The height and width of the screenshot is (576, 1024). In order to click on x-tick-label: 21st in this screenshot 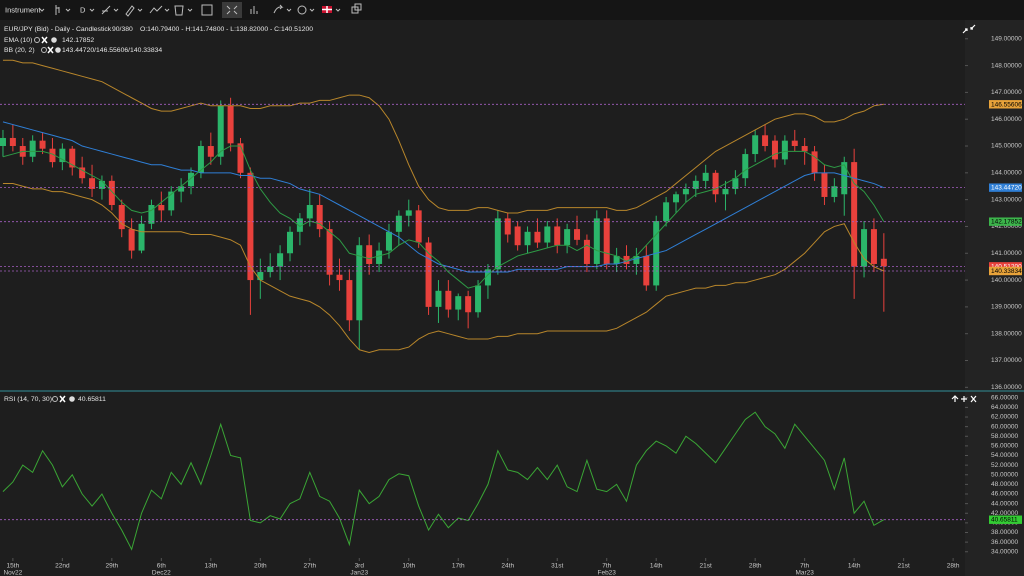, I will do `click(706, 566)`.